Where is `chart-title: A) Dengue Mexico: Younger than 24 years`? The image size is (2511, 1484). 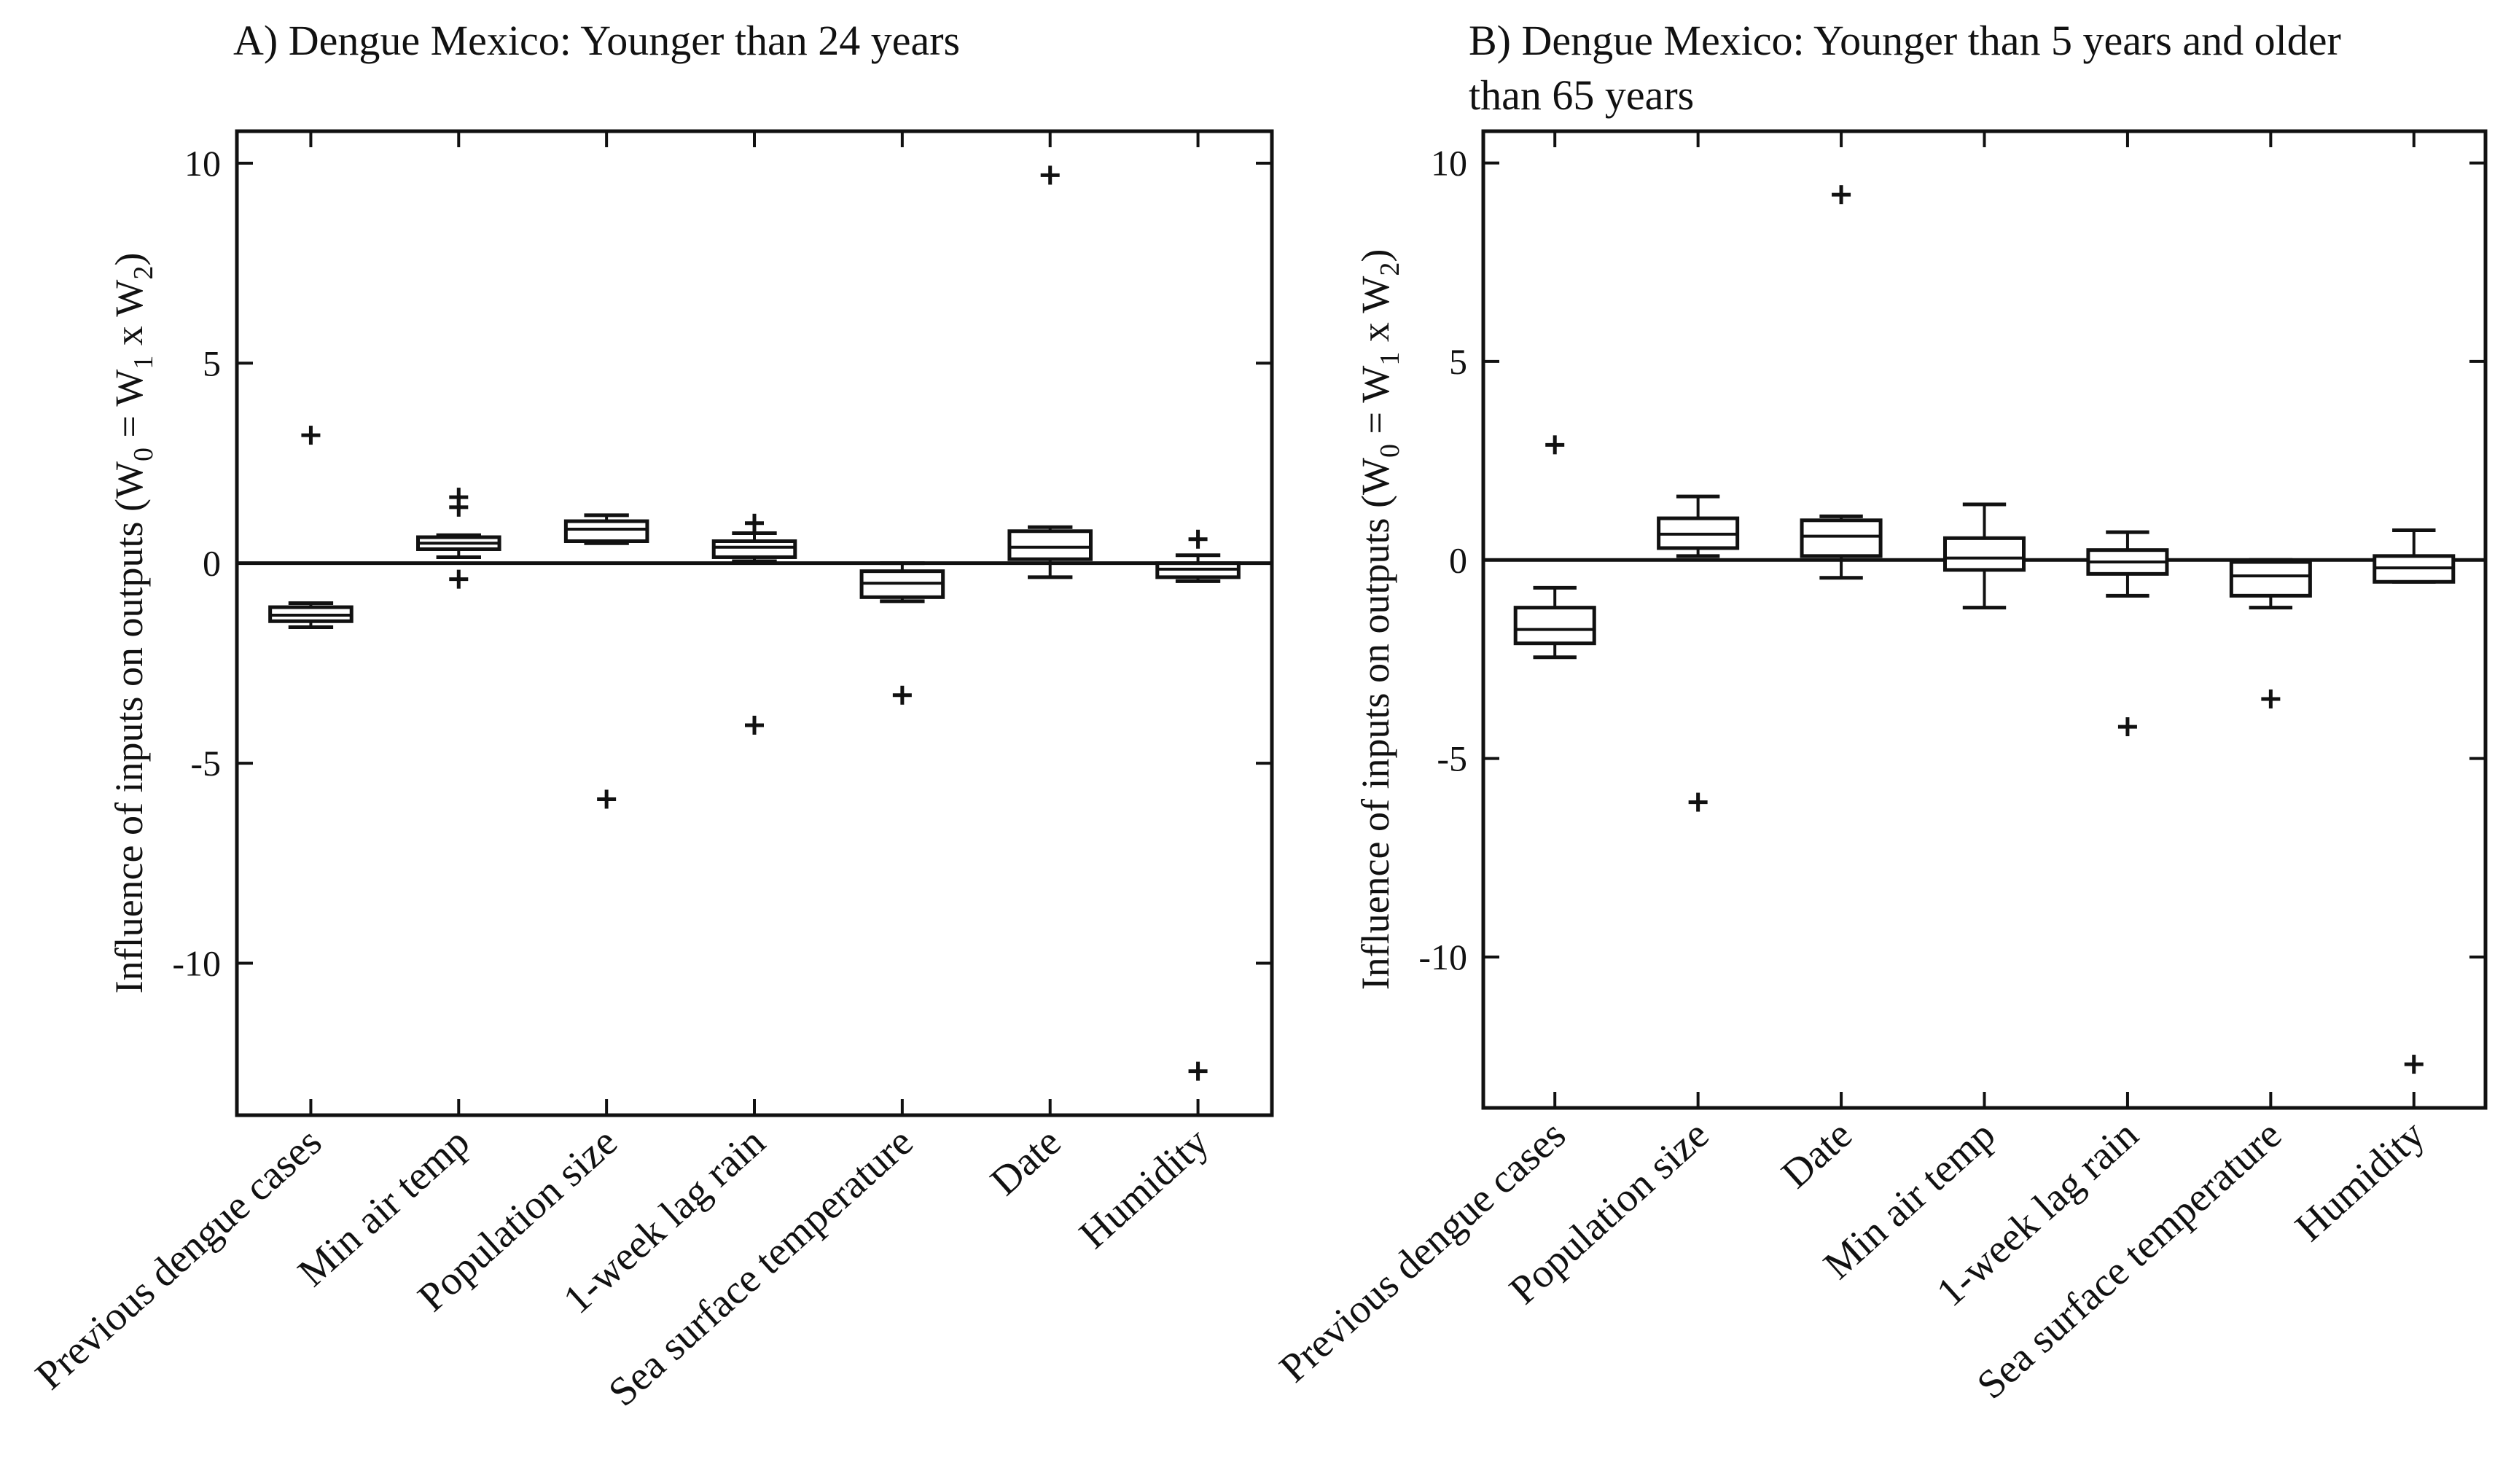
chart-title: A) Dengue Mexico: Younger than 24 years is located at coordinates (596, 40).